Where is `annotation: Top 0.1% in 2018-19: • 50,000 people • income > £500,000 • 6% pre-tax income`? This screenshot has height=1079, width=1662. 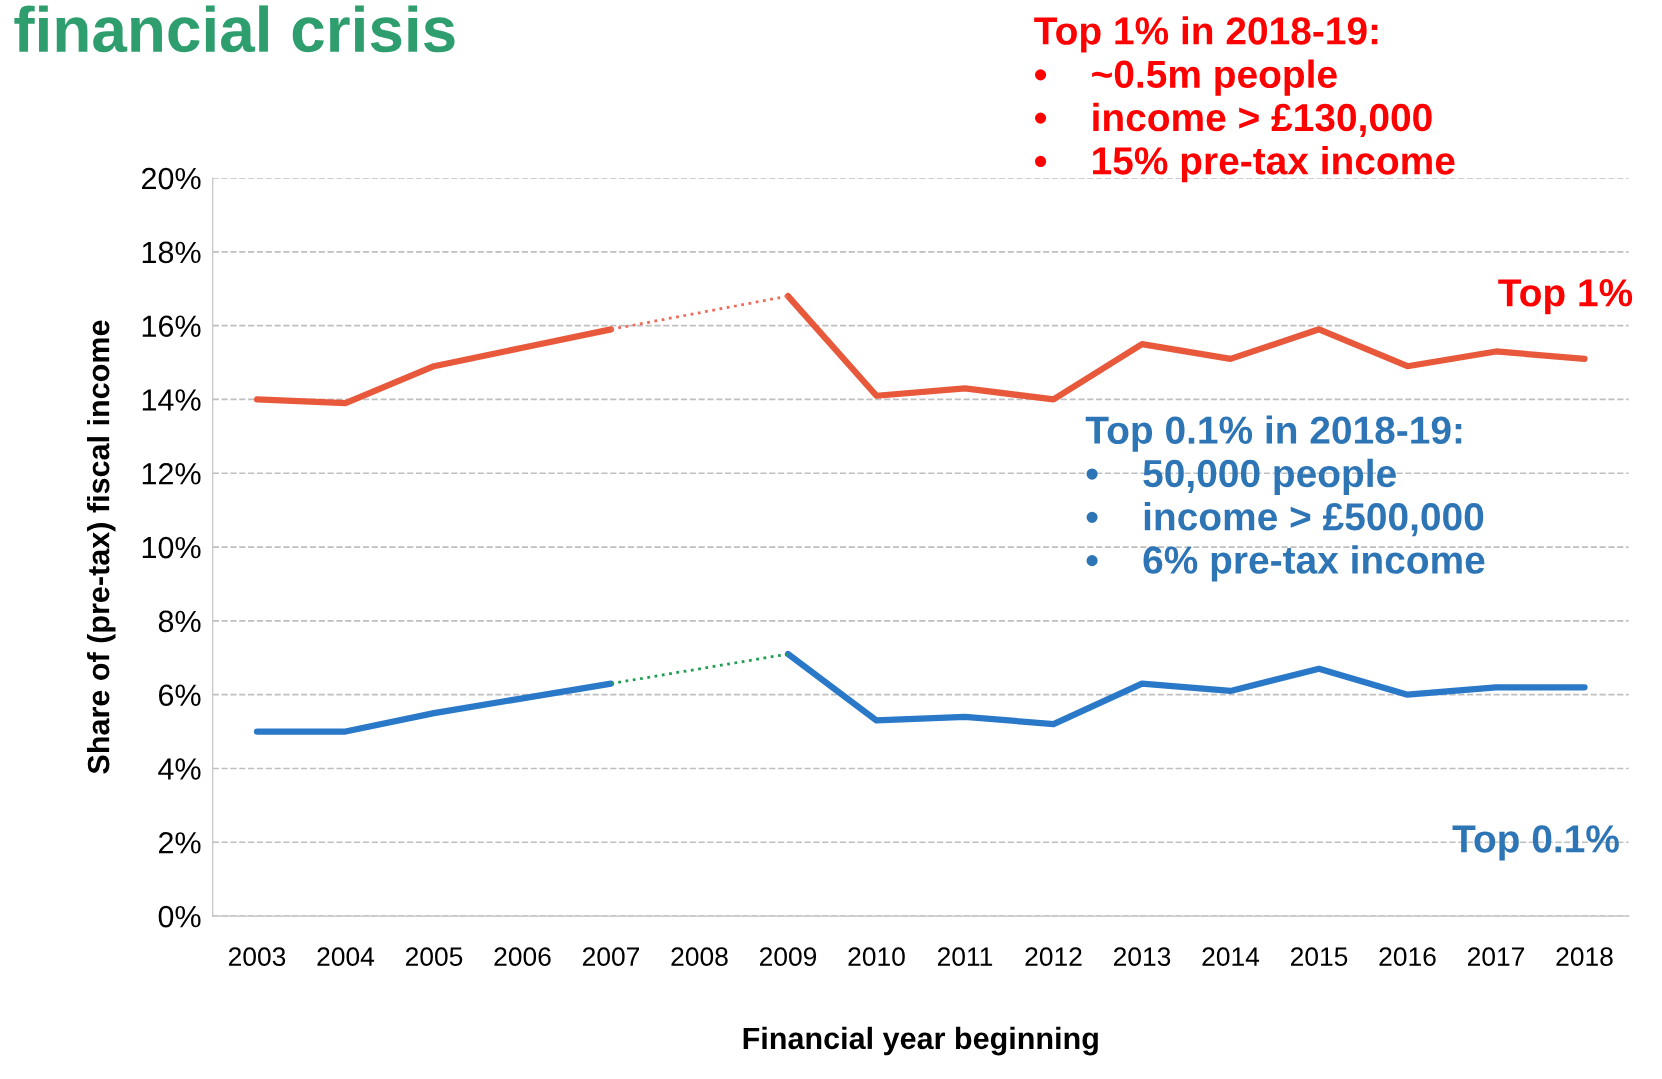 annotation: Top 0.1% in 2018-19: • 50,000 people • income > £500,000 • 6% pre-tax income is located at coordinates (1285, 498).